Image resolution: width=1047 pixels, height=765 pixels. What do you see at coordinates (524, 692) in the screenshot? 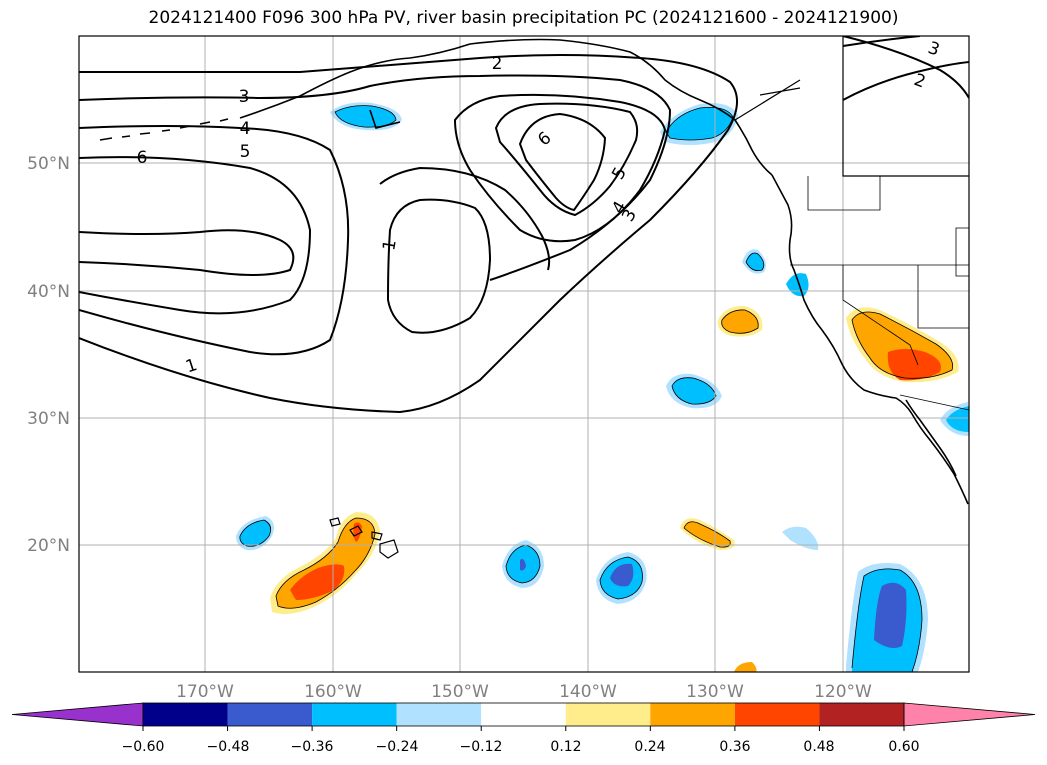
I see `longitude-labels: 170°W 160°W 150°W 140°W 130°W 120°W` at bounding box center [524, 692].